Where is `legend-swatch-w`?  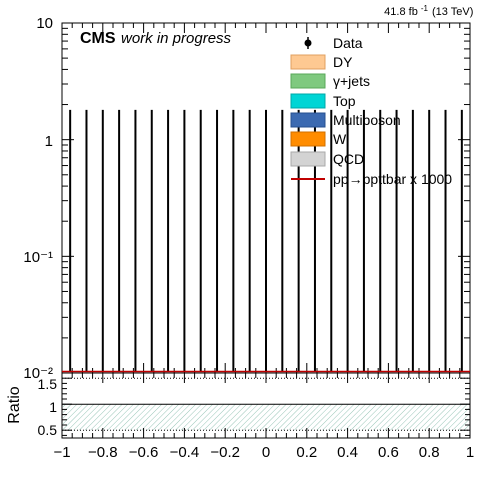
legend-swatch-w is located at coordinates (308, 139).